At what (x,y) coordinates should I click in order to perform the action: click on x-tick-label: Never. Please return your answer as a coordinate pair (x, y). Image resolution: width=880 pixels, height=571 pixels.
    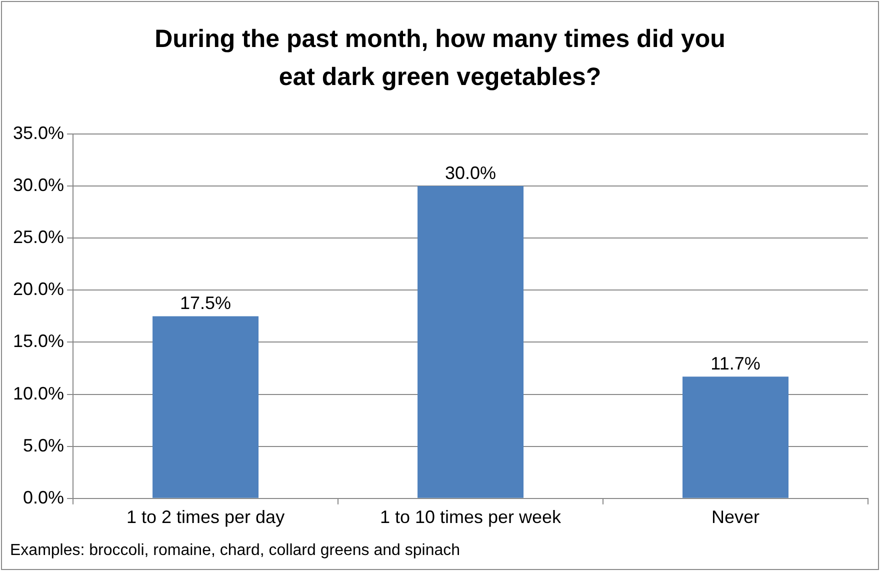
    Looking at the image, I should click on (736, 517).